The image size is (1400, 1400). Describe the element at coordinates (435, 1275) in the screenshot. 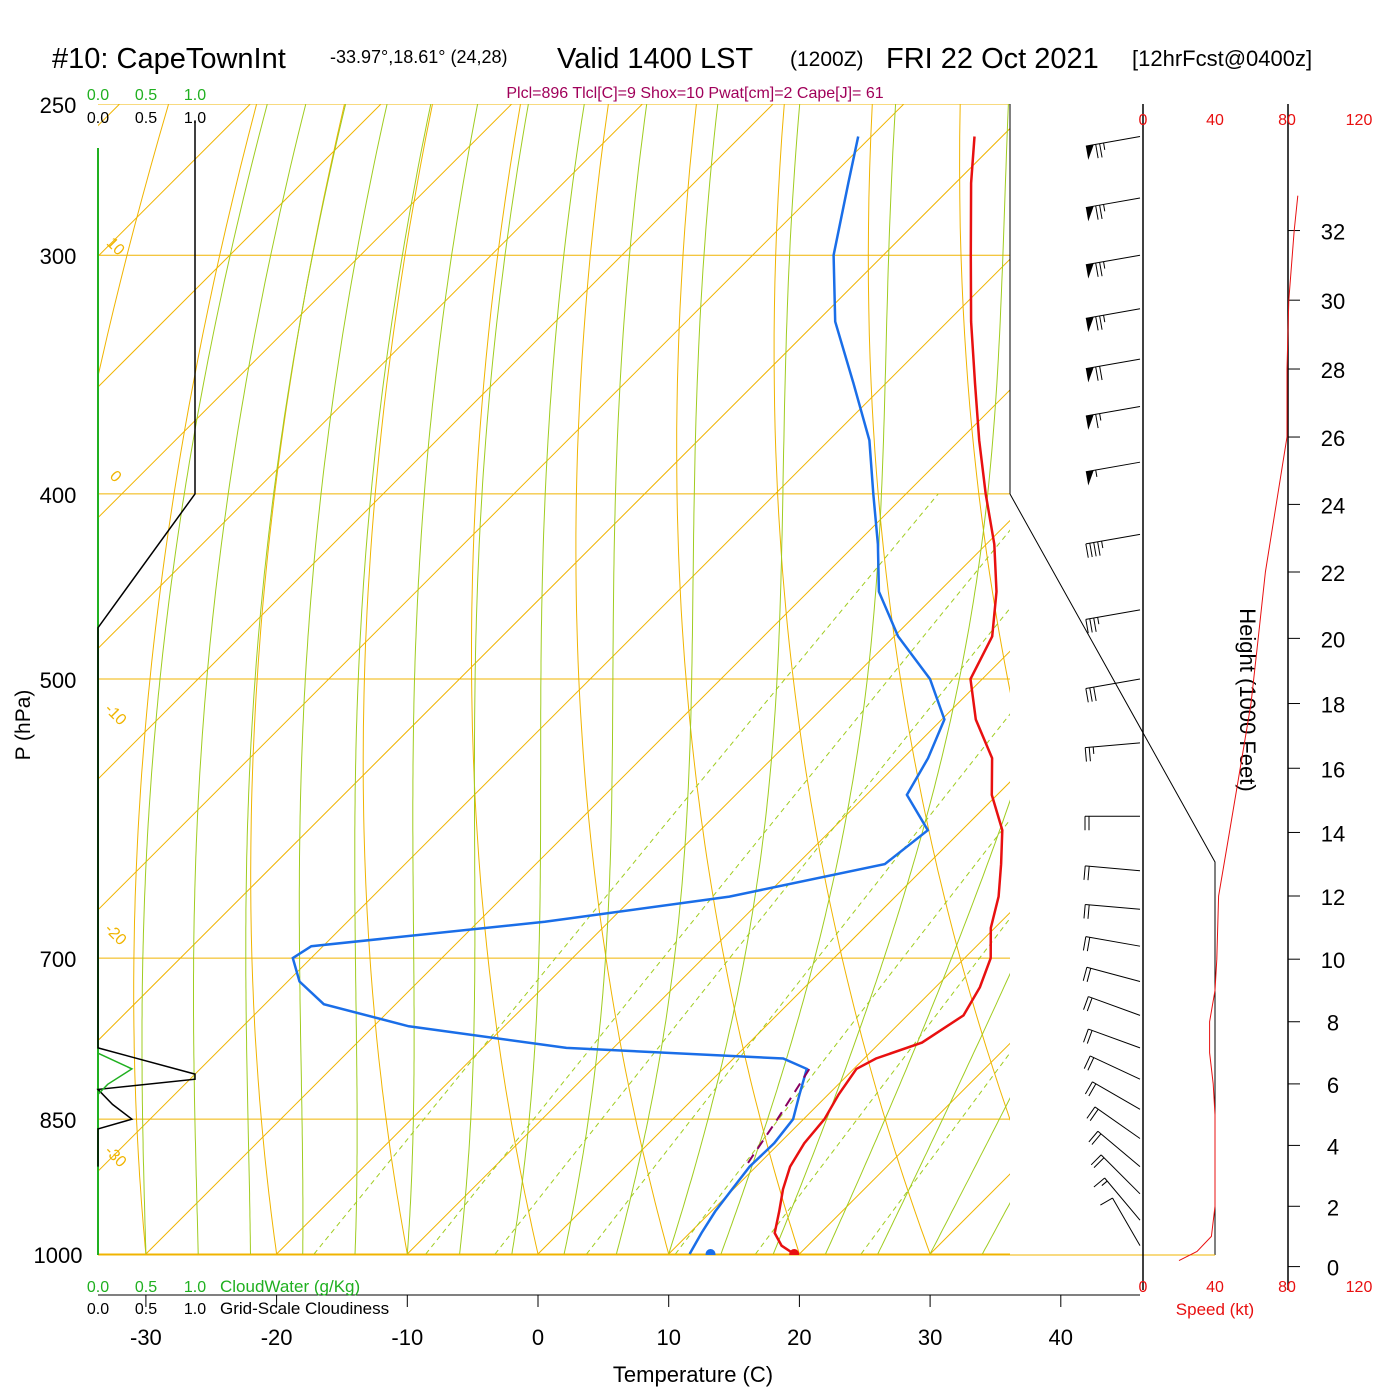

I see `mixing-ratio-label: 2` at that location.